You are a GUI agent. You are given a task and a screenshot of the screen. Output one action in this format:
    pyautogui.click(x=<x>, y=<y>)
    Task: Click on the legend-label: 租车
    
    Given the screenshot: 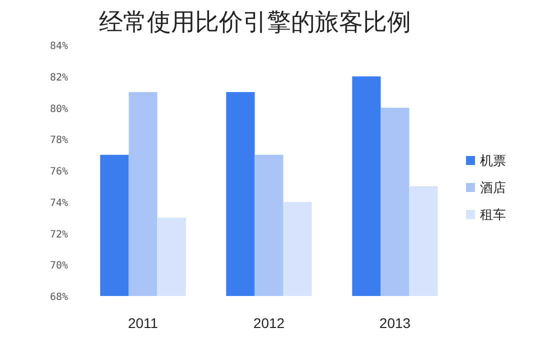 What is the action you would take?
    pyautogui.click(x=493, y=214)
    